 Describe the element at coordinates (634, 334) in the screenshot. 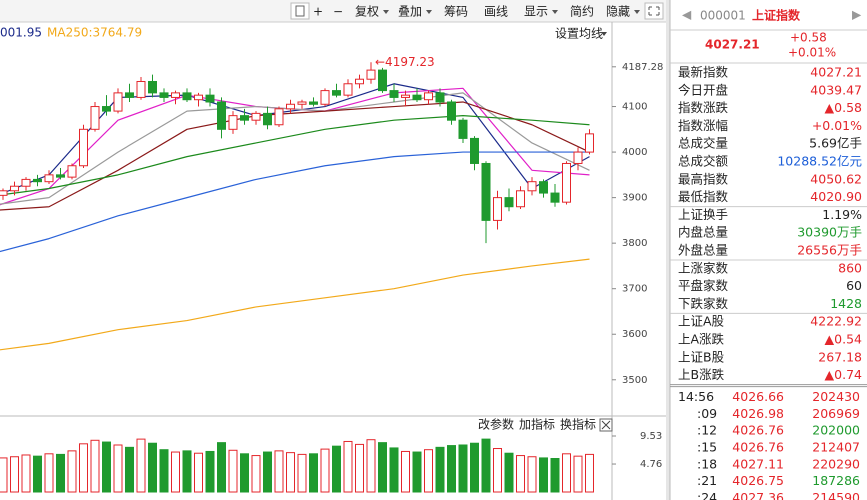

I see `y-tick-label: 3600` at that location.